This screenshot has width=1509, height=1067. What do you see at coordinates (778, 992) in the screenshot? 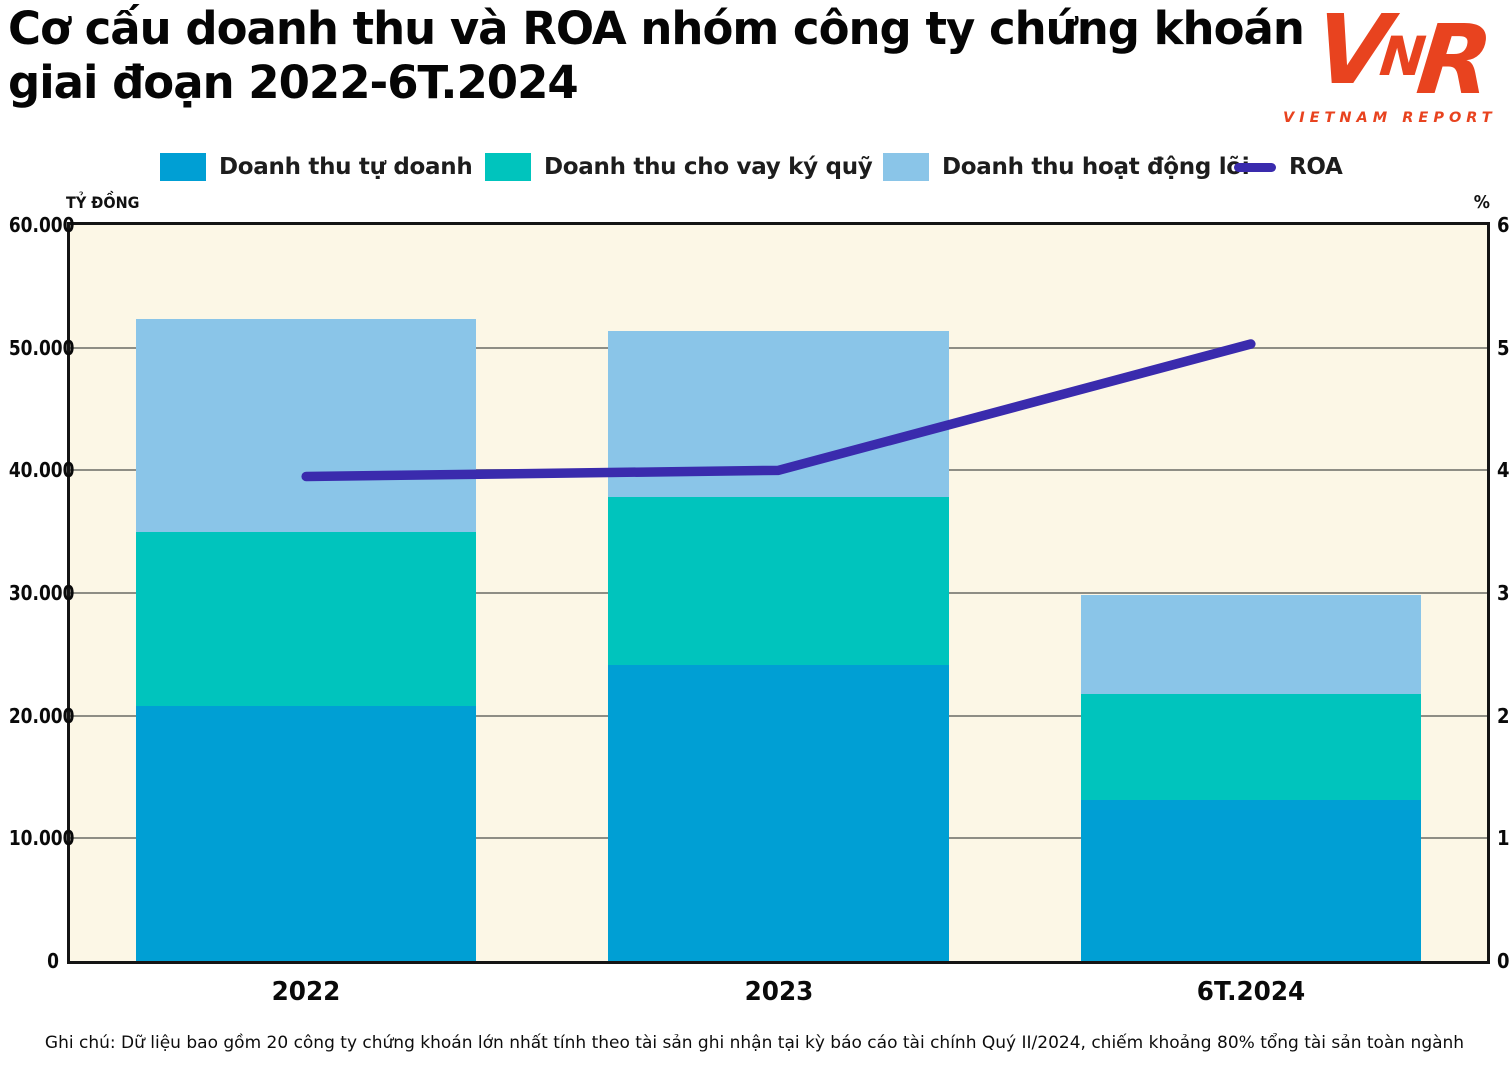
I see `x-axis-label: 2023` at bounding box center [778, 992].